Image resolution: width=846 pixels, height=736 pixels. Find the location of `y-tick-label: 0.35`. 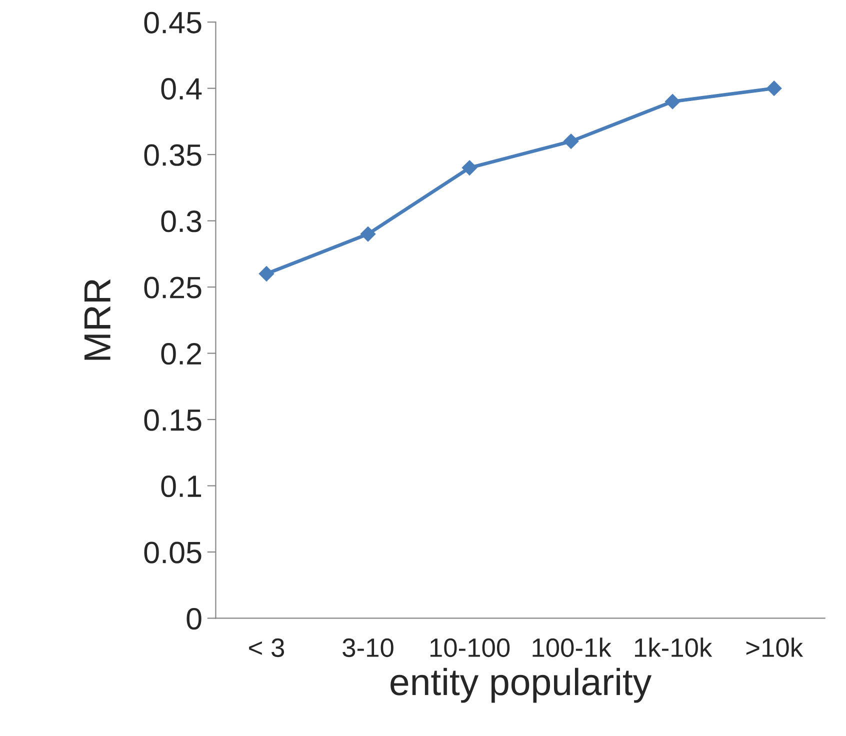

y-tick-label: 0.35 is located at coordinates (173, 155).